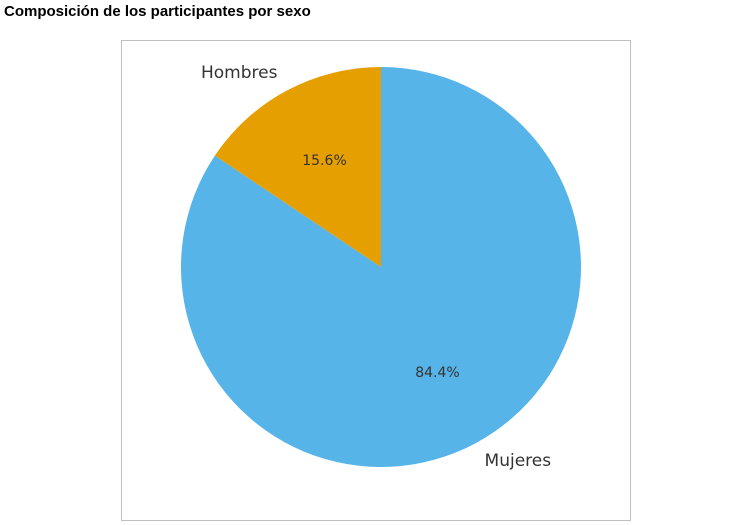 The image size is (740, 525). What do you see at coordinates (324, 161) in the screenshot?
I see `pie-value-label-hombres: 15.6%` at bounding box center [324, 161].